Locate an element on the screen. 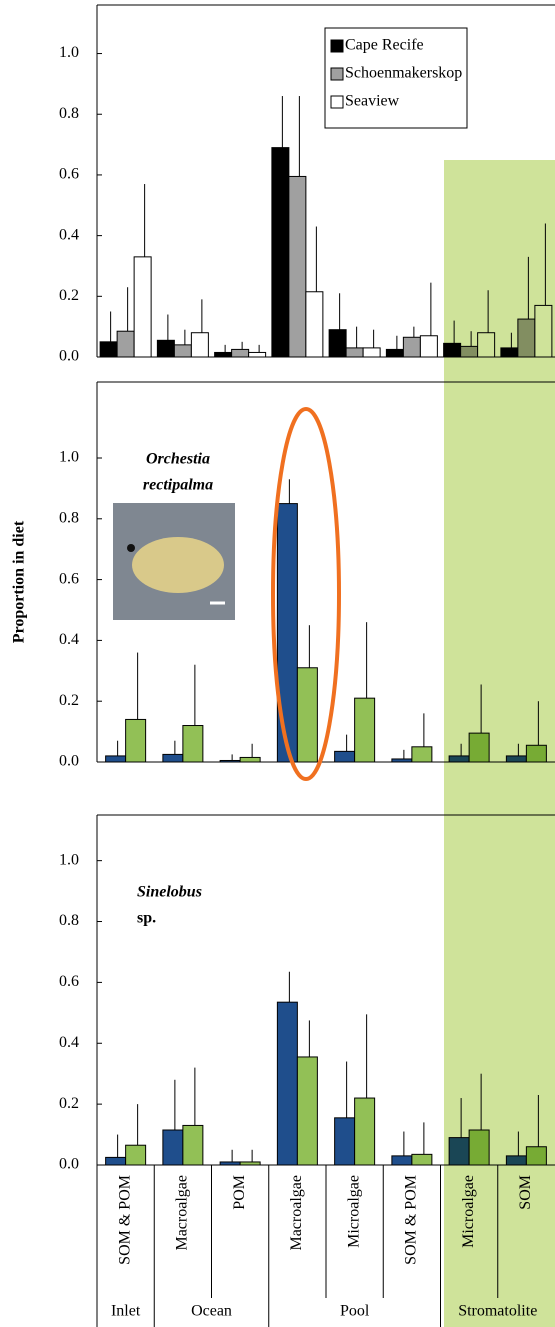 The height and width of the screenshot is (1327, 555). highlight-ellipse is located at coordinates (306, 594).